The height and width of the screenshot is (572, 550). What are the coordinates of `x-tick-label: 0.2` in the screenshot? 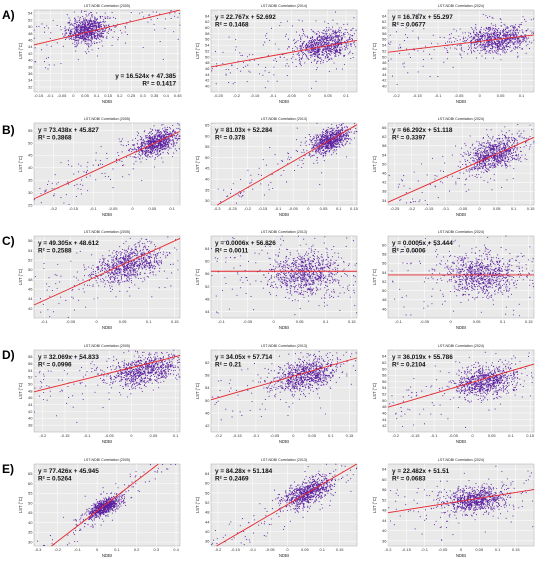 It's located at (120, 95).